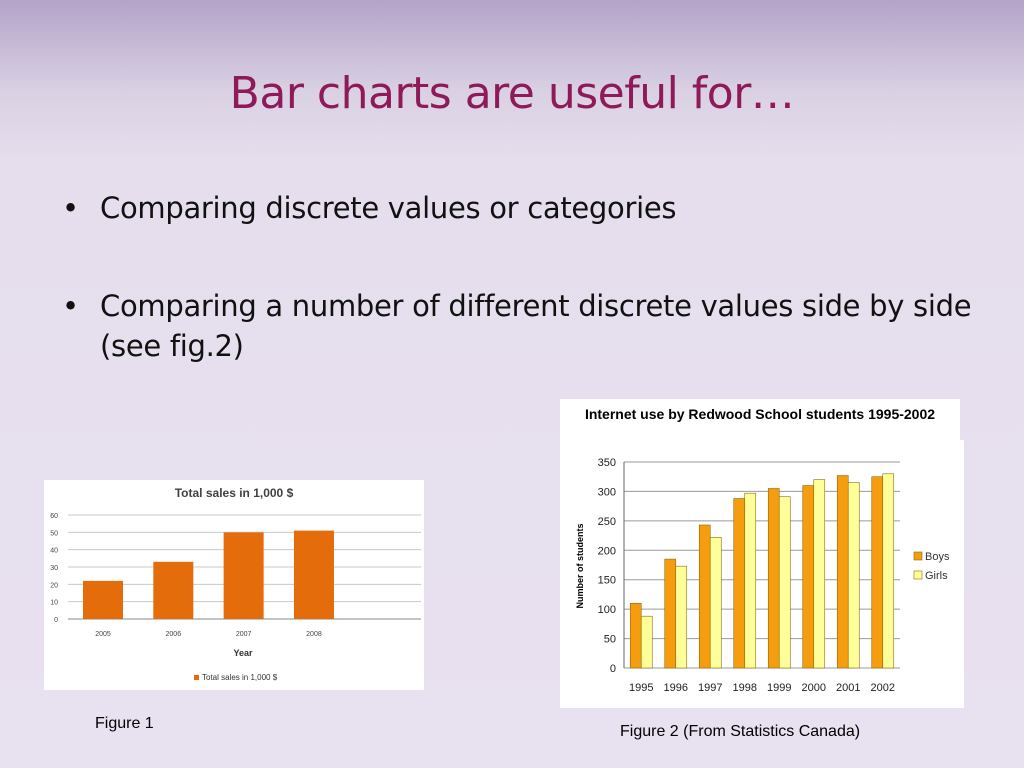 The width and height of the screenshot is (1024, 768). I want to click on y-tick-label: 60, so click(54, 516).